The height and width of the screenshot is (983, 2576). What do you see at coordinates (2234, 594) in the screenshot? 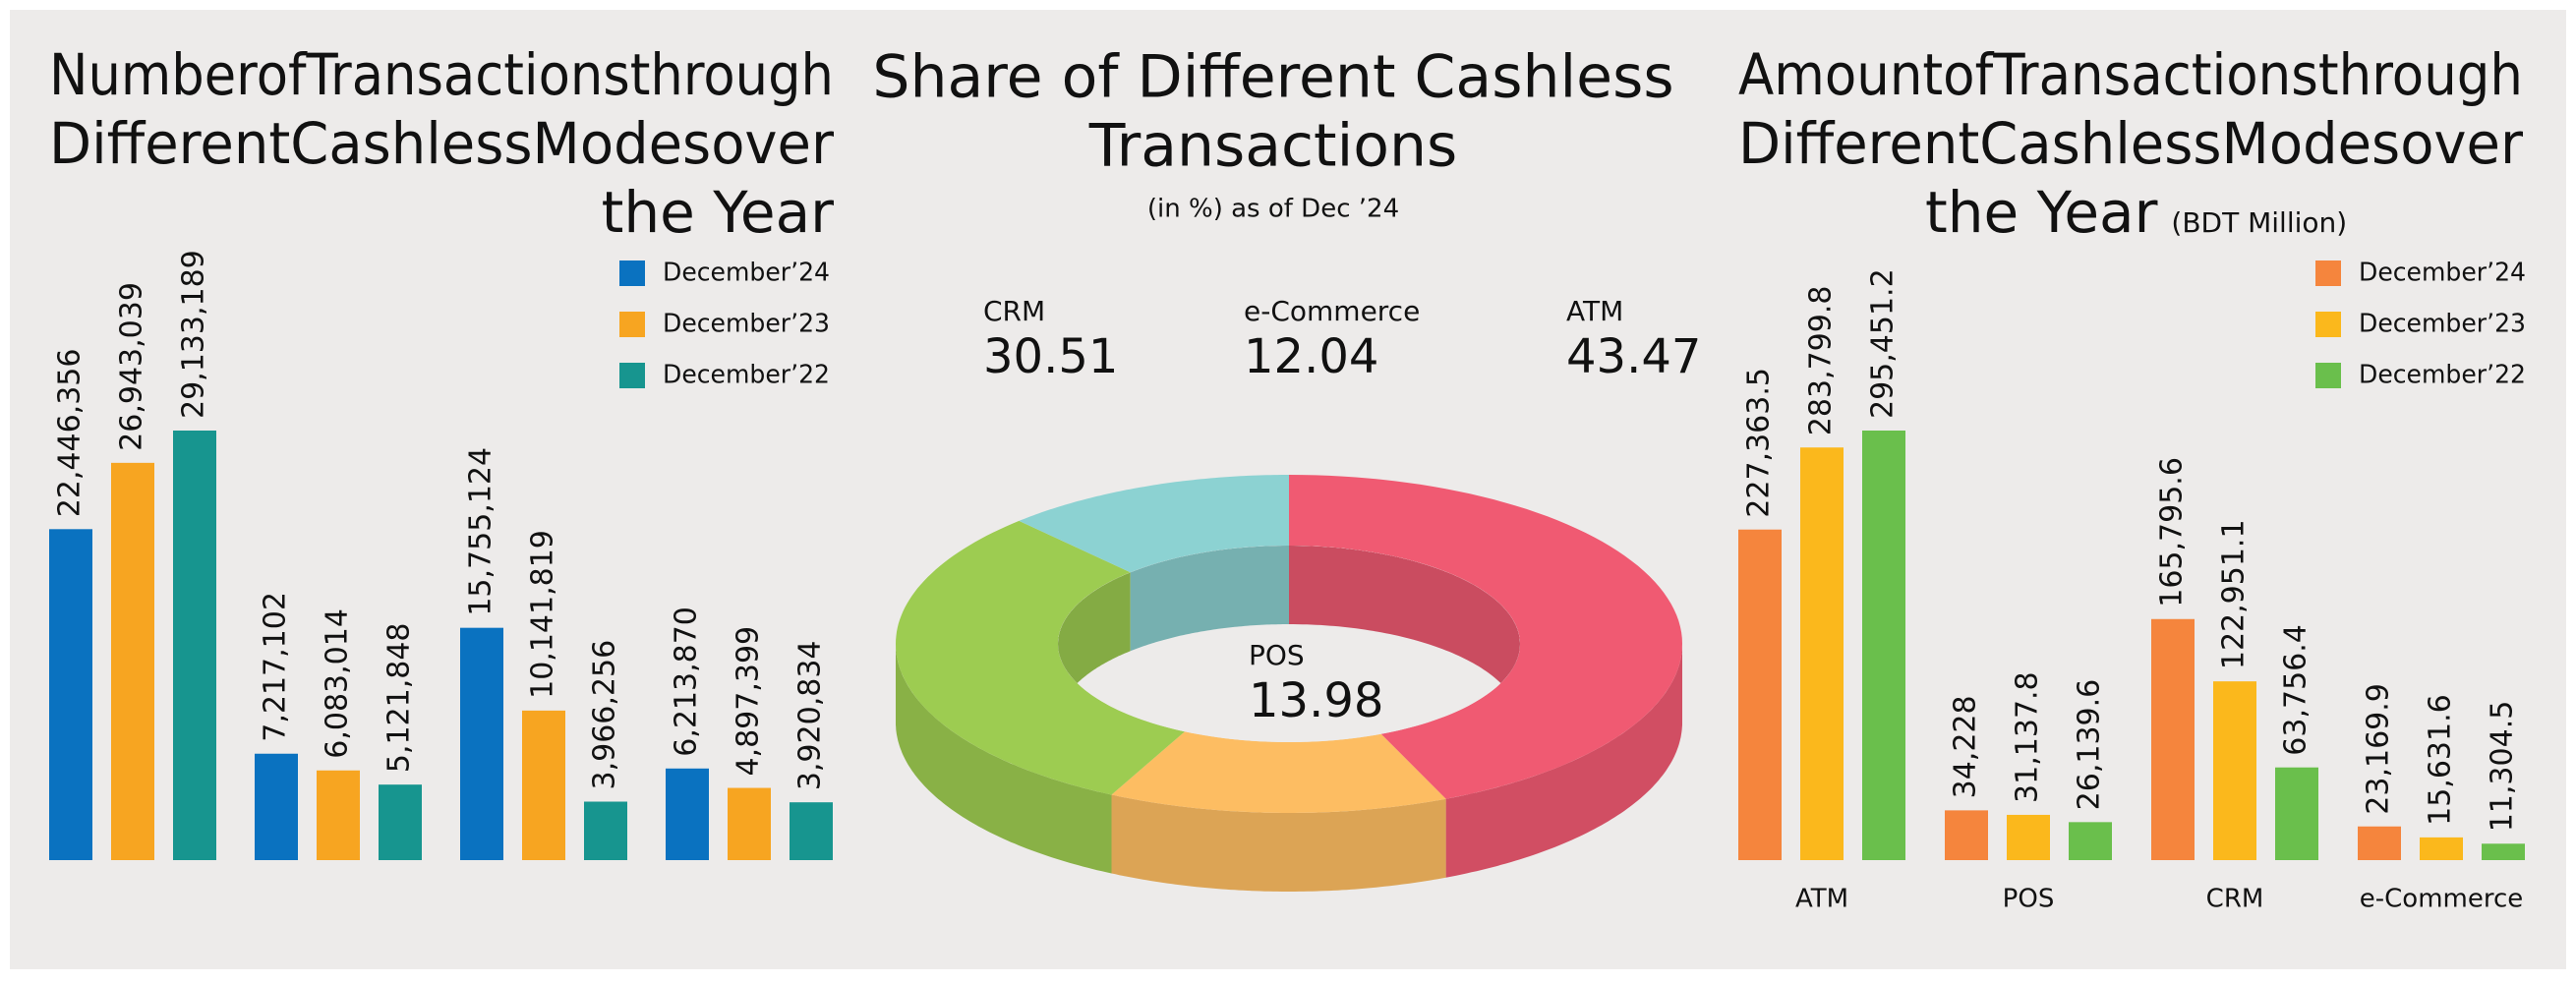
I see `value-label: 122,951.1` at bounding box center [2234, 594].